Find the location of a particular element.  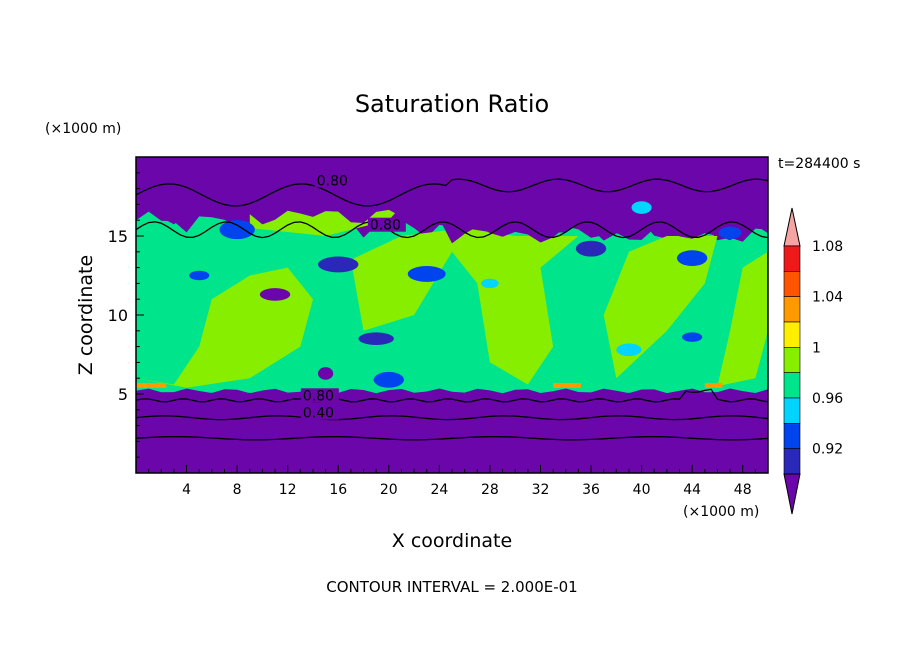

contour-line-0.80-upper is located at coordinates (452, 192).